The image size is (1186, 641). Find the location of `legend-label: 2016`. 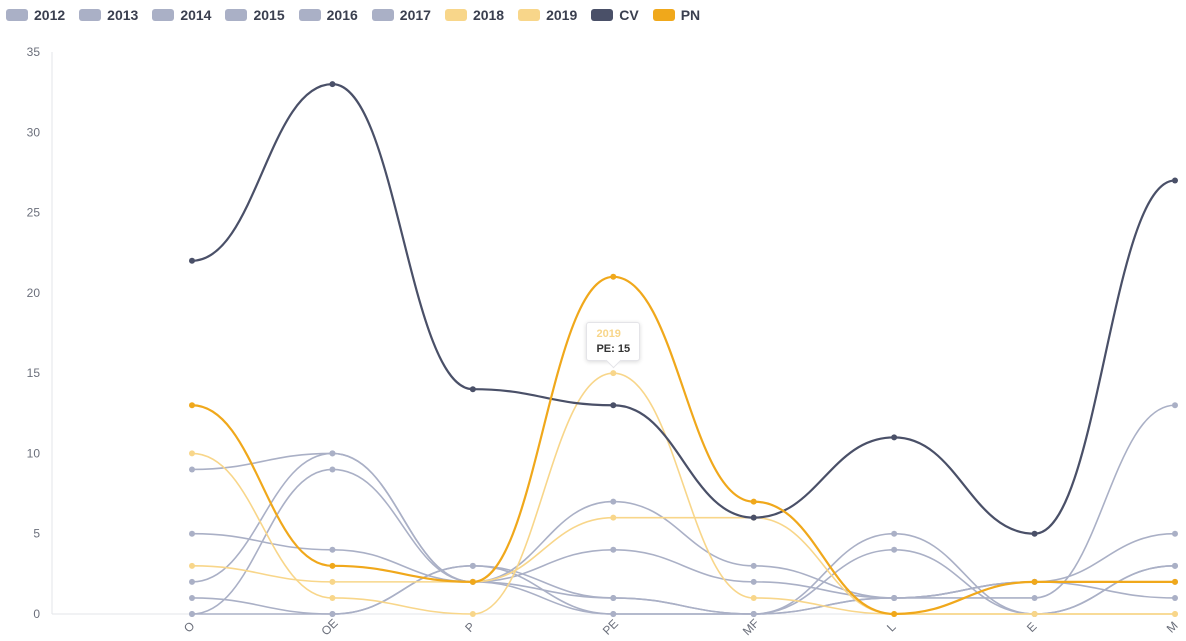

legend-label: 2016 is located at coordinates (342, 15).